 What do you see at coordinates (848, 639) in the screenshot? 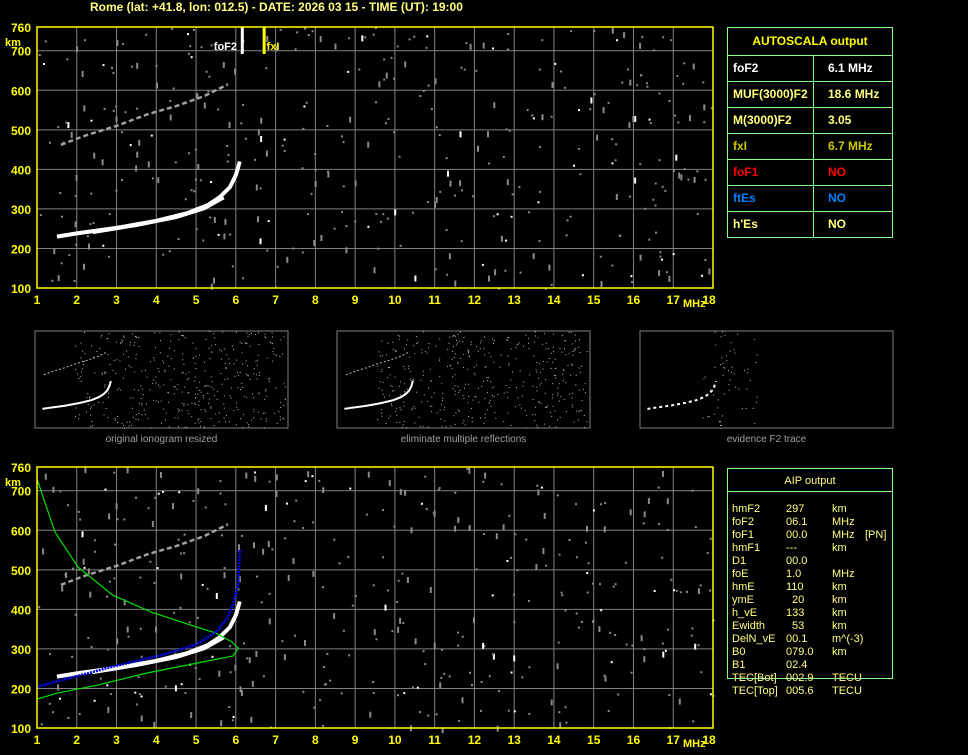
I see `aip-param-unit: m^(-3)` at bounding box center [848, 639].